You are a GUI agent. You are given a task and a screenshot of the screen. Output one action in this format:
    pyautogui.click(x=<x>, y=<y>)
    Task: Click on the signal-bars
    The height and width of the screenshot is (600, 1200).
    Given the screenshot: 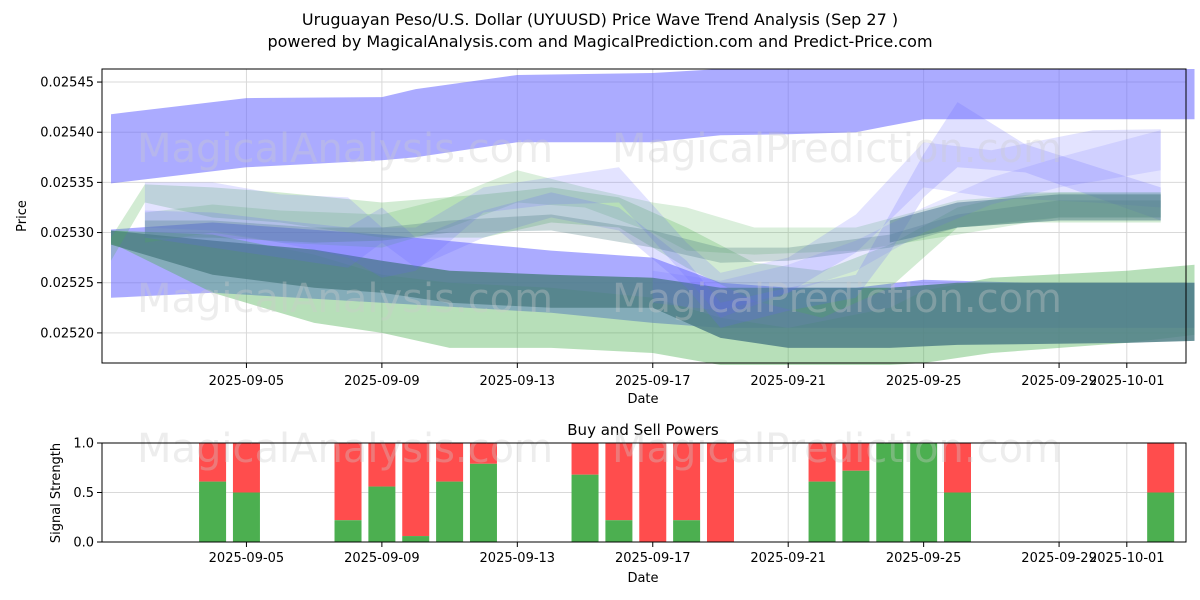 What is the action you would take?
    pyautogui.click(x=687, y=492)
    